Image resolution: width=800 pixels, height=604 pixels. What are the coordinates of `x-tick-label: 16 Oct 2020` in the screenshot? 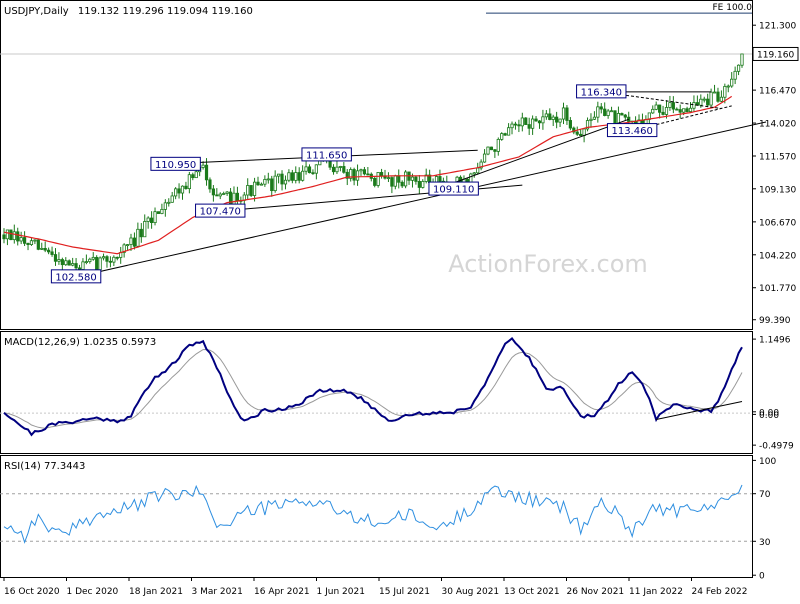 It's located at (32, 592).